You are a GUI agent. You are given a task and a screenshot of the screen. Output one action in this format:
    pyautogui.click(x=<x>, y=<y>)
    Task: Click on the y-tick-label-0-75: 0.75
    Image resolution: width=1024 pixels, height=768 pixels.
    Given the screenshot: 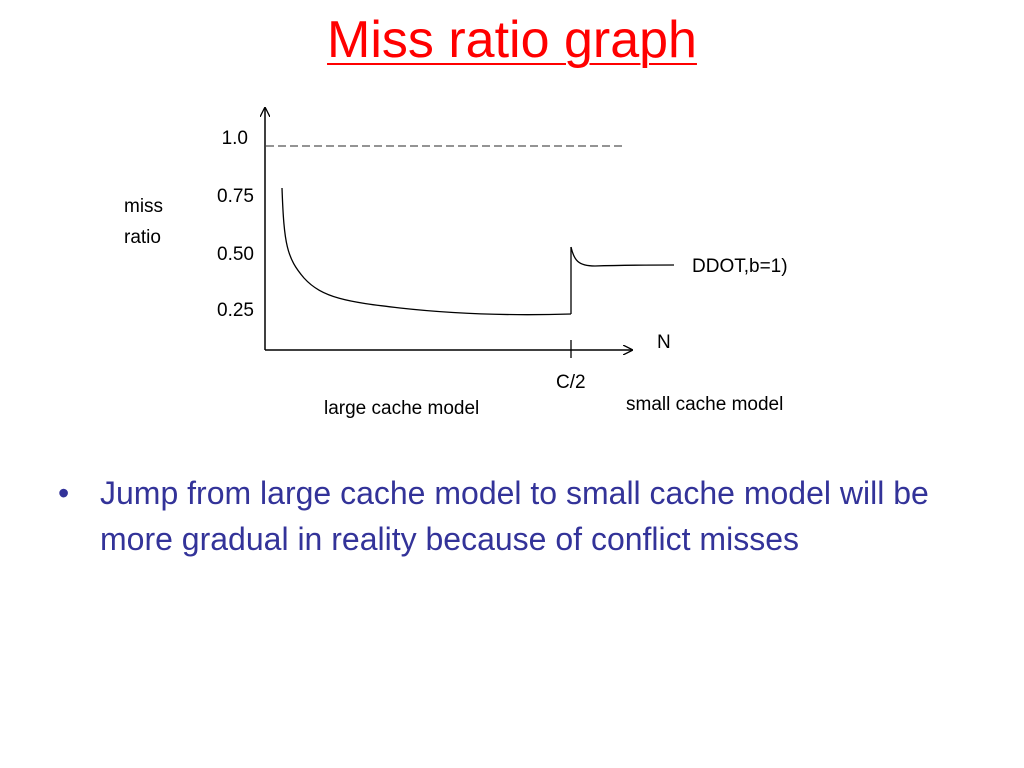 What is the action you would take?
    pyautogui.click(x=235, y=196)
    